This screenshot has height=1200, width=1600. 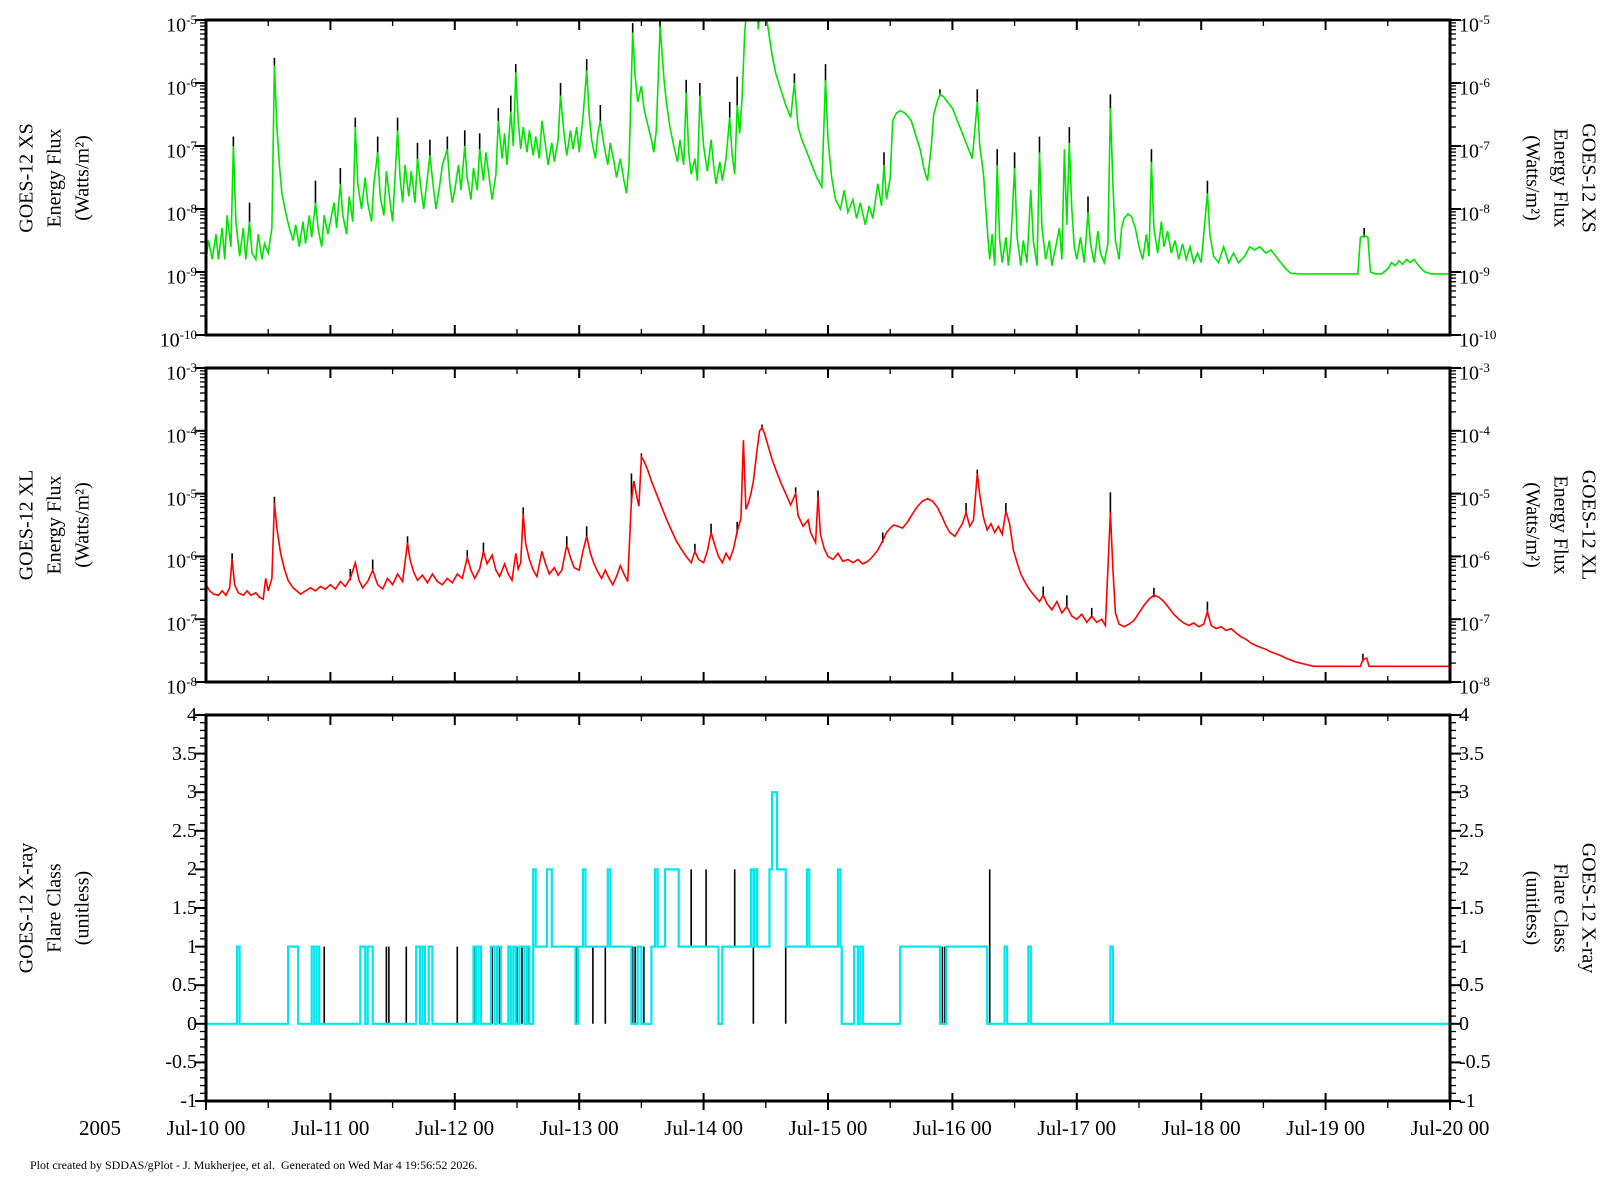 I want to click on goes12-flare-class-y-tick-label-left: 3, so click(x=192, y=792).